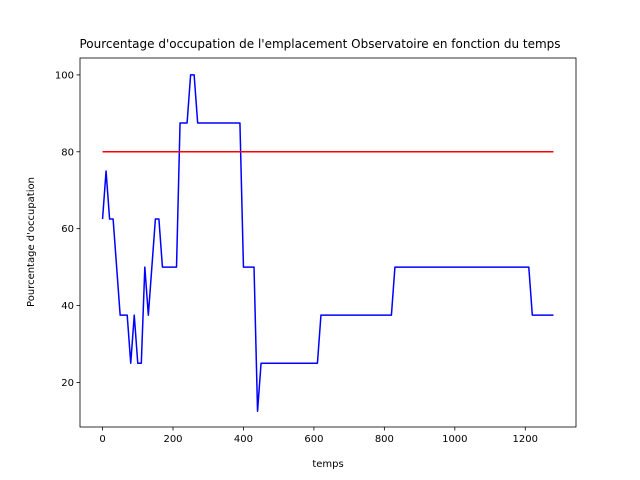 This screenshot has width=640, height=480. What do you see at coordinates (67, 152) in the screenshot?
I see `y-tick-label: 80` at bounding box center [67, 152].